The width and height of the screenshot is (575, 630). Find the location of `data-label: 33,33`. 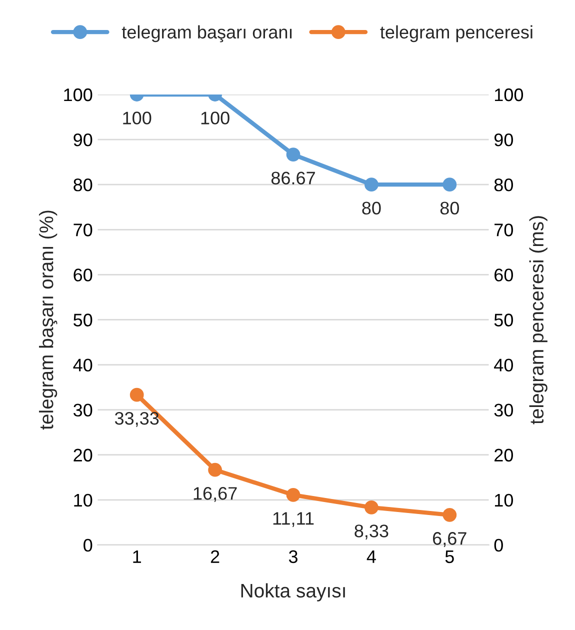

data-label: 33,33 is located at coordinates (136, 419).